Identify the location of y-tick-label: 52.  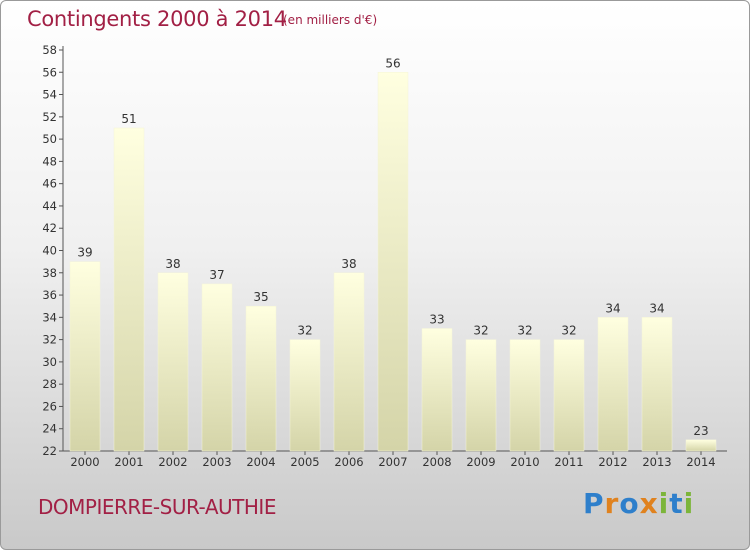
(49, 117).